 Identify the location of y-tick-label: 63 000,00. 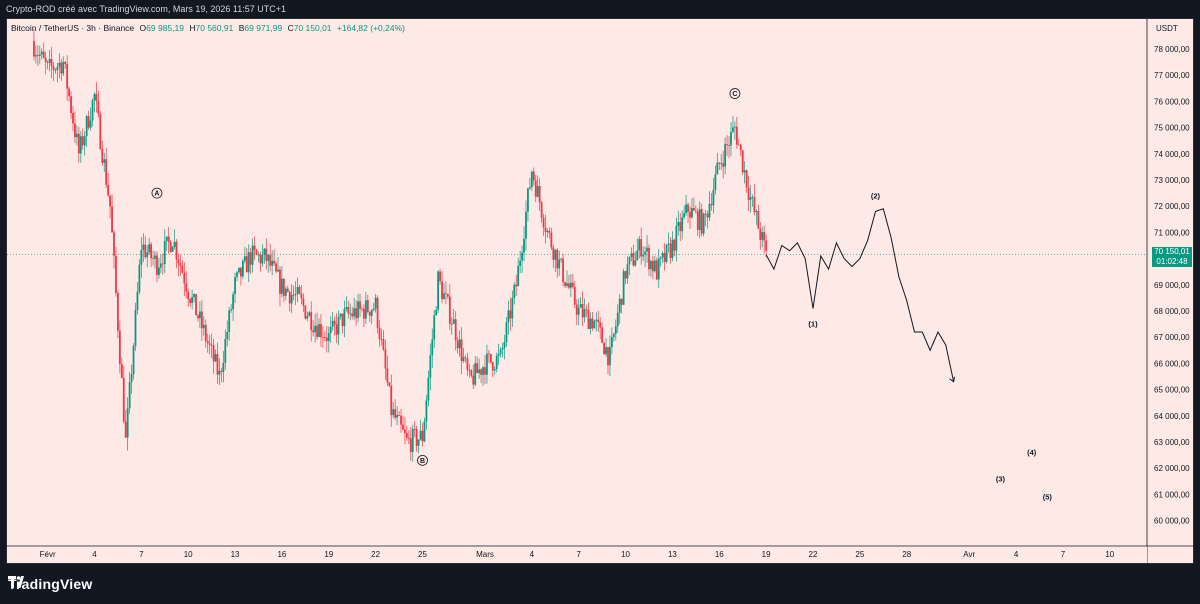
(1172, 442).